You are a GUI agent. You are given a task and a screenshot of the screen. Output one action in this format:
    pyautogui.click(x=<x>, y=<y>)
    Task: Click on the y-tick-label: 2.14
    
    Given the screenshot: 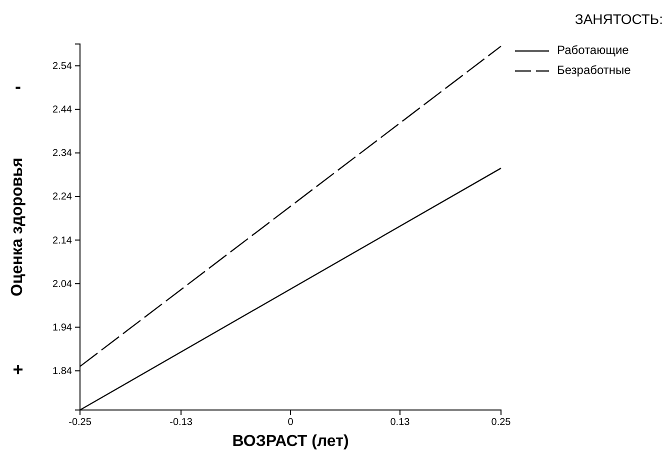 What is the action you would take?
    pyautogui.click(x=62, y=240)
    